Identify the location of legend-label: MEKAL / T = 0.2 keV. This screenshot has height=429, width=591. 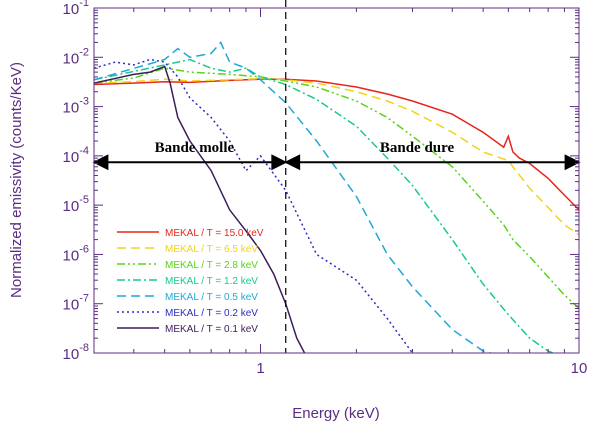
(211, 313).